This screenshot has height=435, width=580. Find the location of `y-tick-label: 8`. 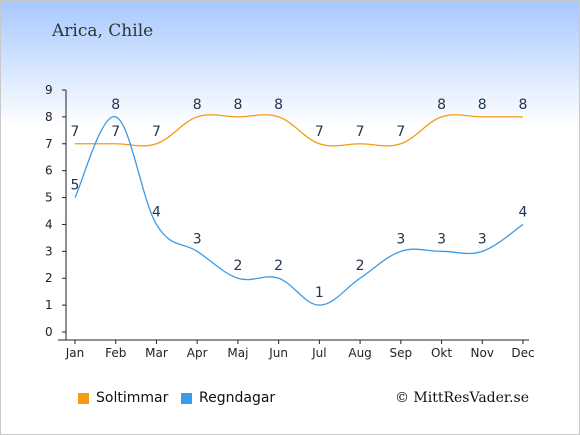

y-tick-label: 8 is located at coordinates (49, 117).